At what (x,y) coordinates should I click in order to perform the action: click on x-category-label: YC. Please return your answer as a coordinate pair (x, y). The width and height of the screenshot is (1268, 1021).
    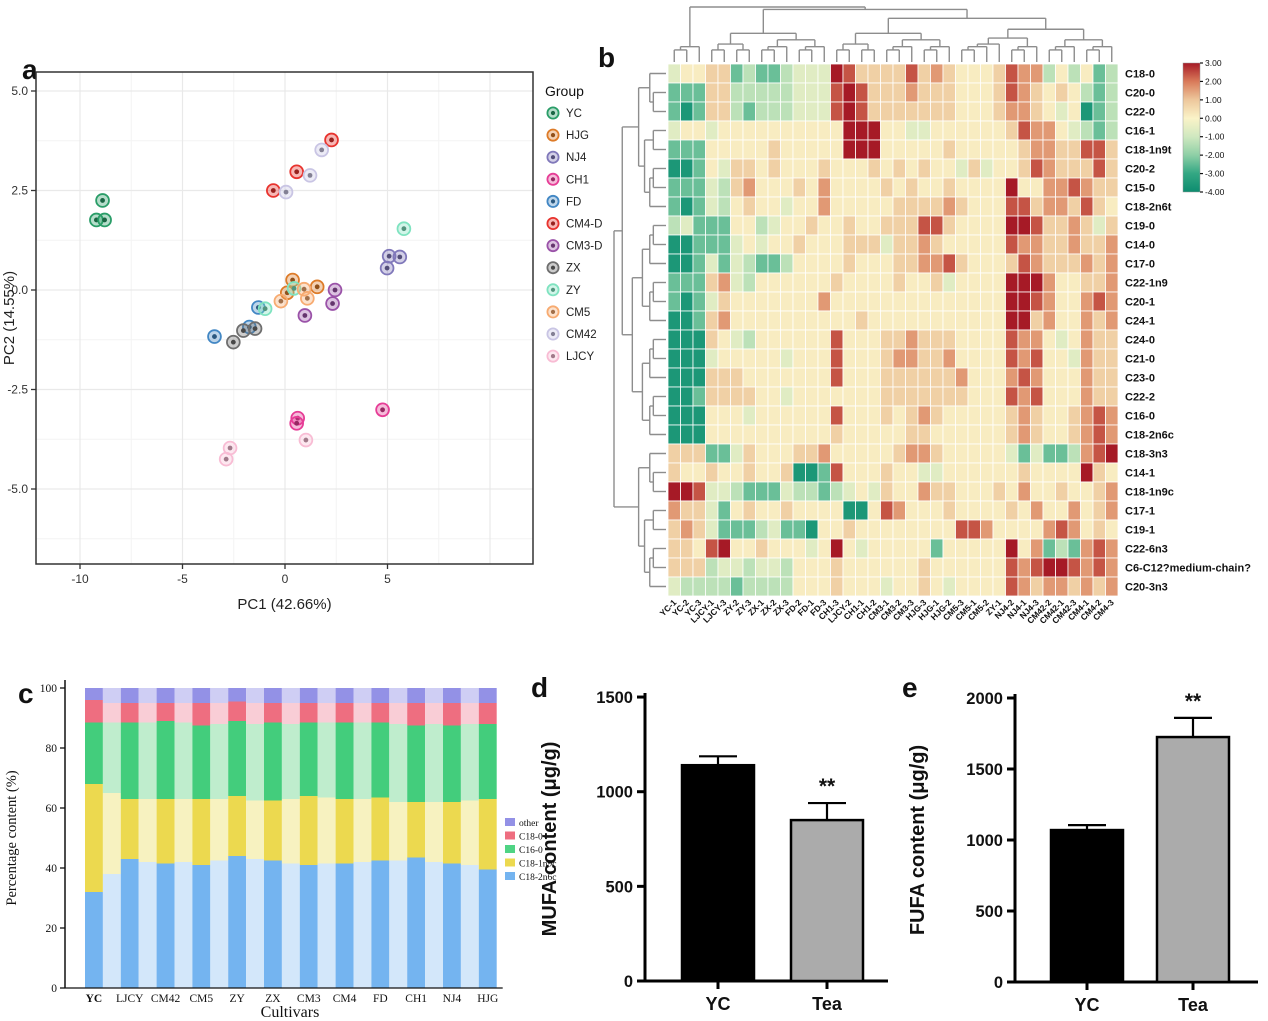
    Looking at the image, I should click on (1086, 1005).